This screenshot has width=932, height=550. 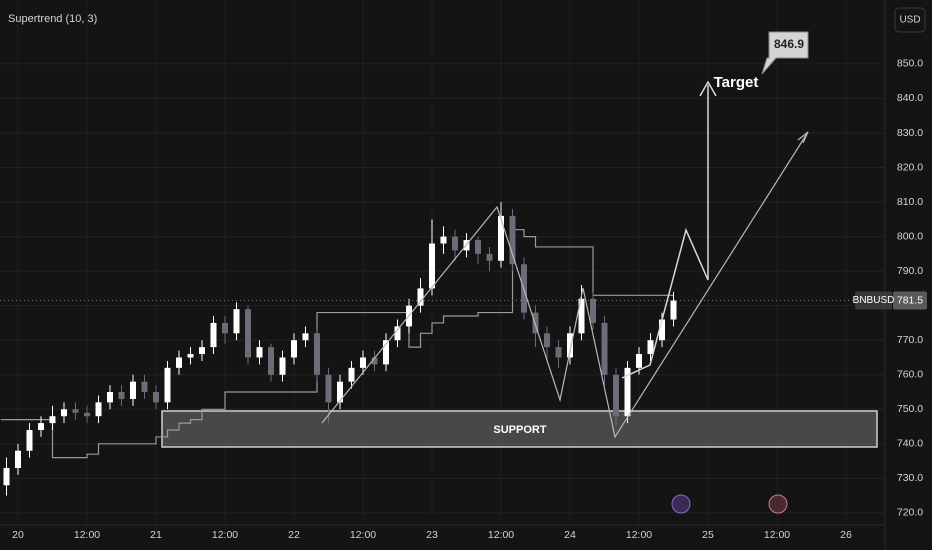 I want to click on target-label: Target, so click(x=736, y=82).